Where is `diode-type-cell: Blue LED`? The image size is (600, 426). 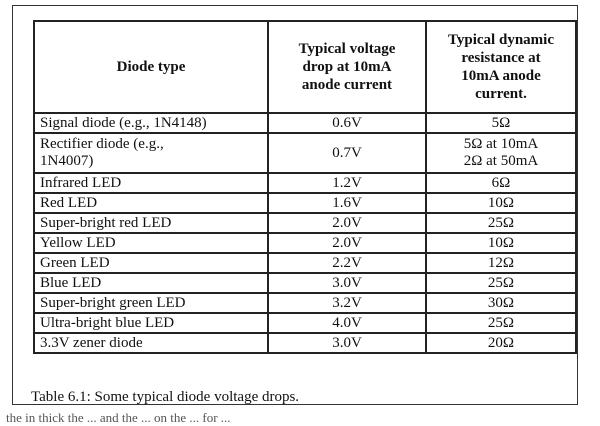 diode-type-cell: Blue LED is located at coordinates (151, 283).